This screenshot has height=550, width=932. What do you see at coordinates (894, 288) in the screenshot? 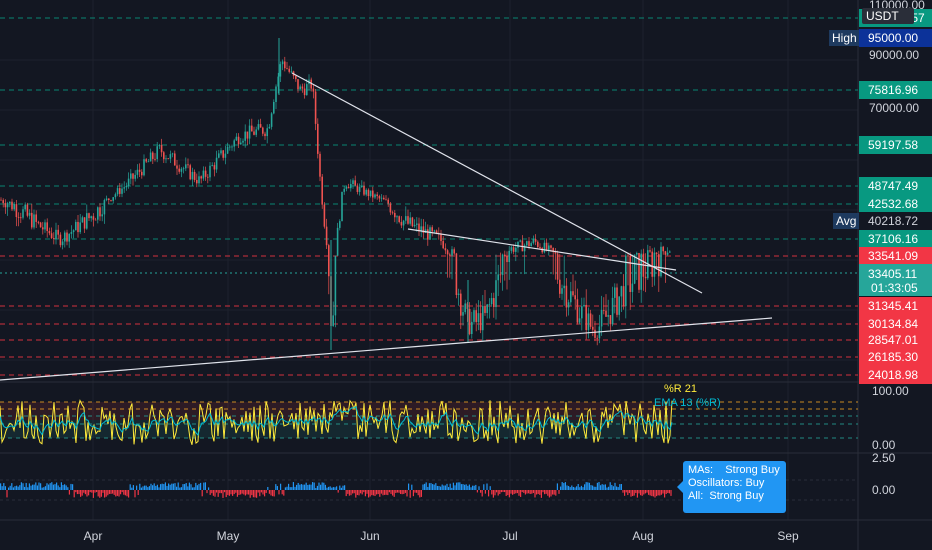
I see `last-price-countdown: 01:33:05` at bounding box center [894, 288].